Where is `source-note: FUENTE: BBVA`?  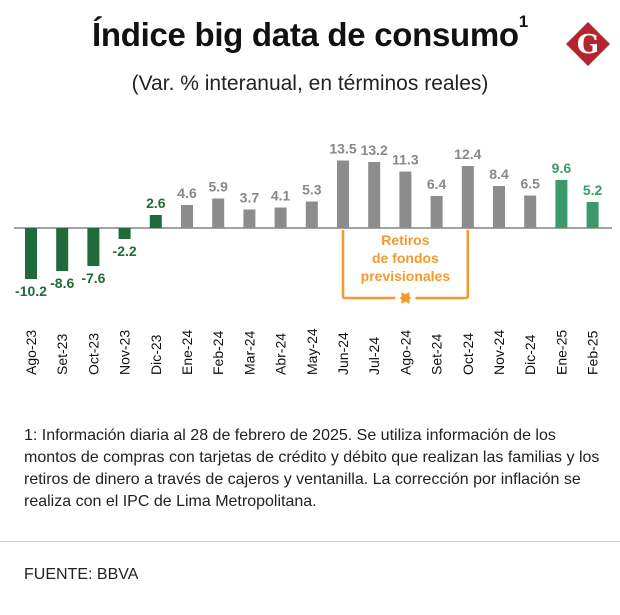
source-note: FUENTE: BBVA is located at coordinates (81, 574).